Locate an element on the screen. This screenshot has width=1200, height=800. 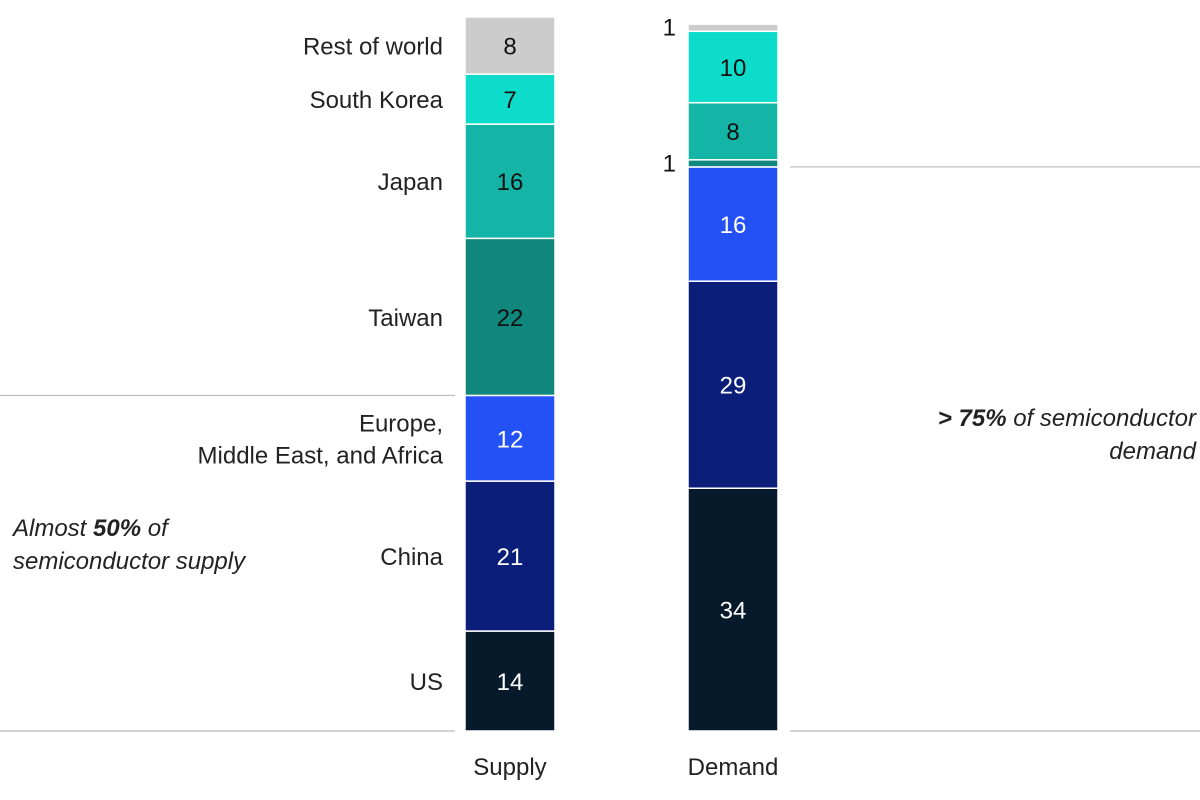
value-label-supply-rest-of-world: 8 is located at coordinates (509, 47).